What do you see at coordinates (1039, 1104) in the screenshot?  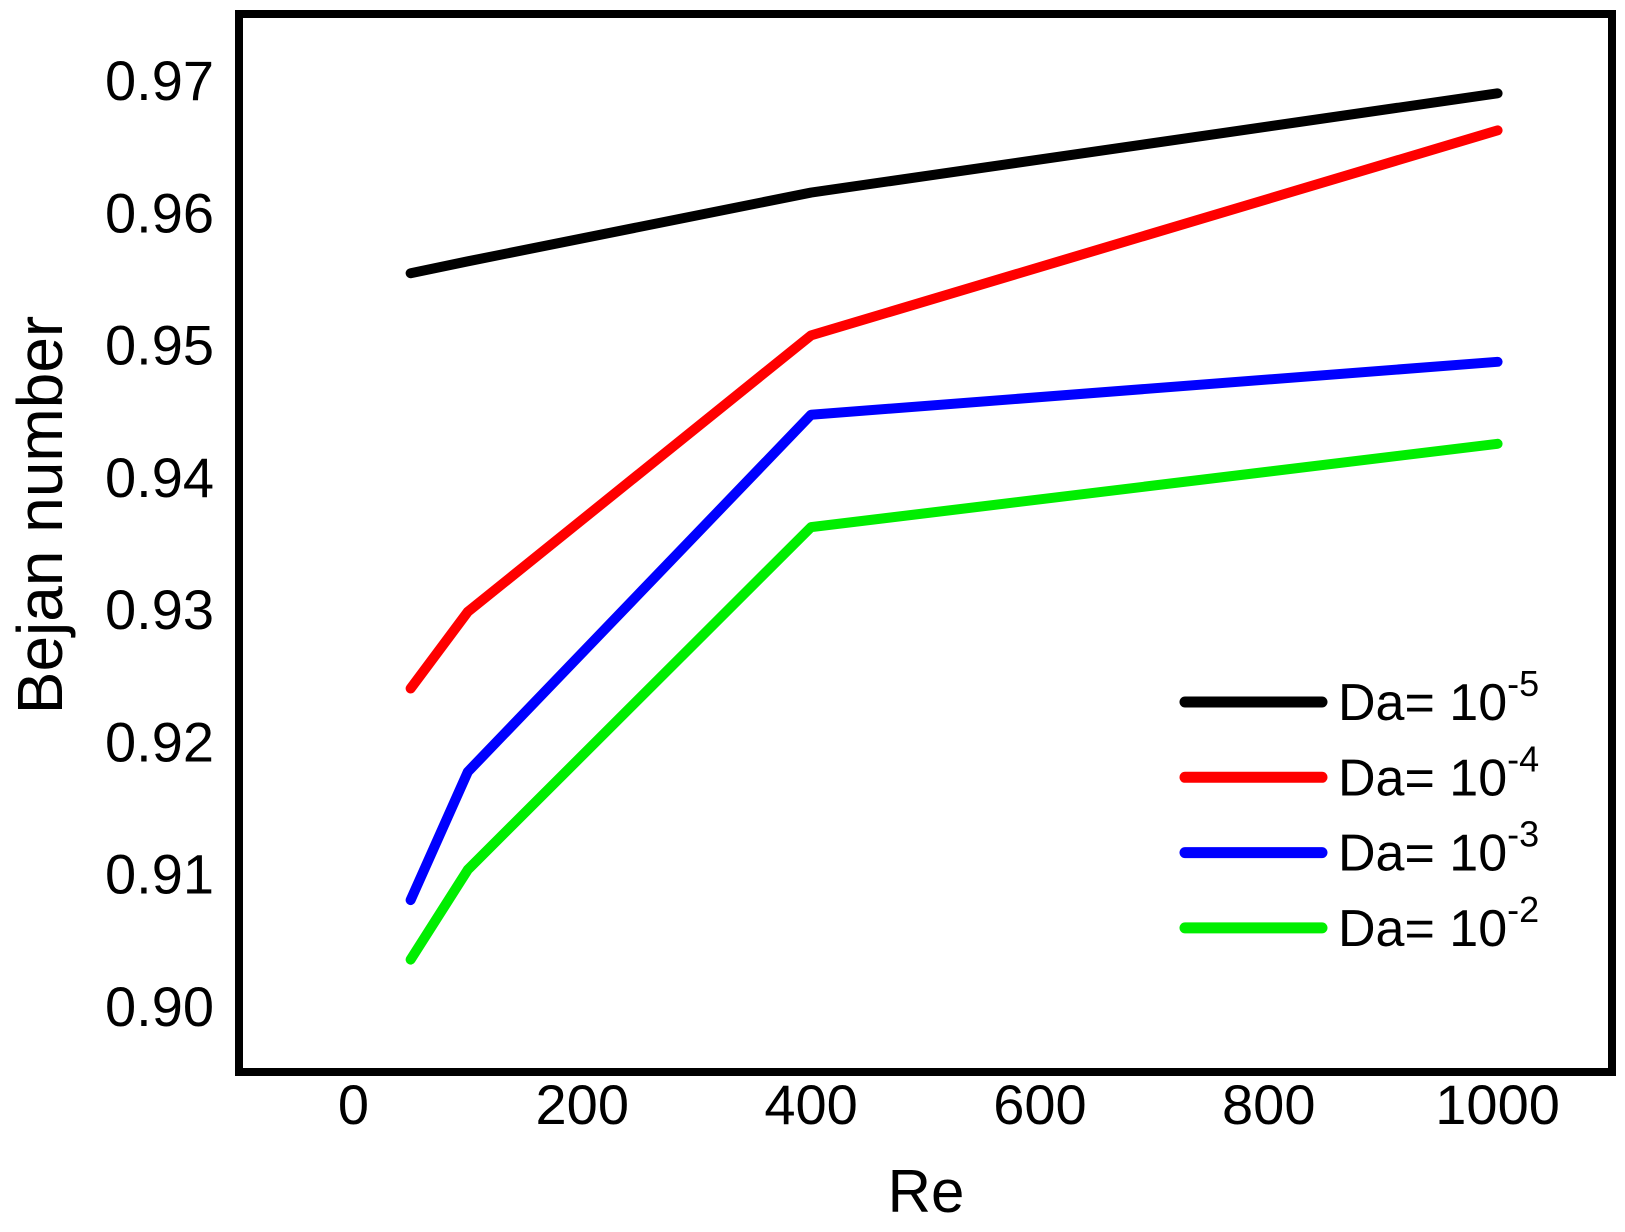 I see `x-tick-label-3: 600` at bounding box center [1039, 1104].